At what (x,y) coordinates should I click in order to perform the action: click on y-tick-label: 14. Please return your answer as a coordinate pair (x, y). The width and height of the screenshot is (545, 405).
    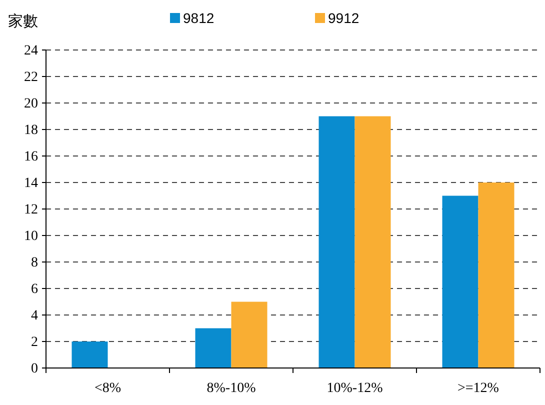
    Looking at the image, I should click on (31, 183).